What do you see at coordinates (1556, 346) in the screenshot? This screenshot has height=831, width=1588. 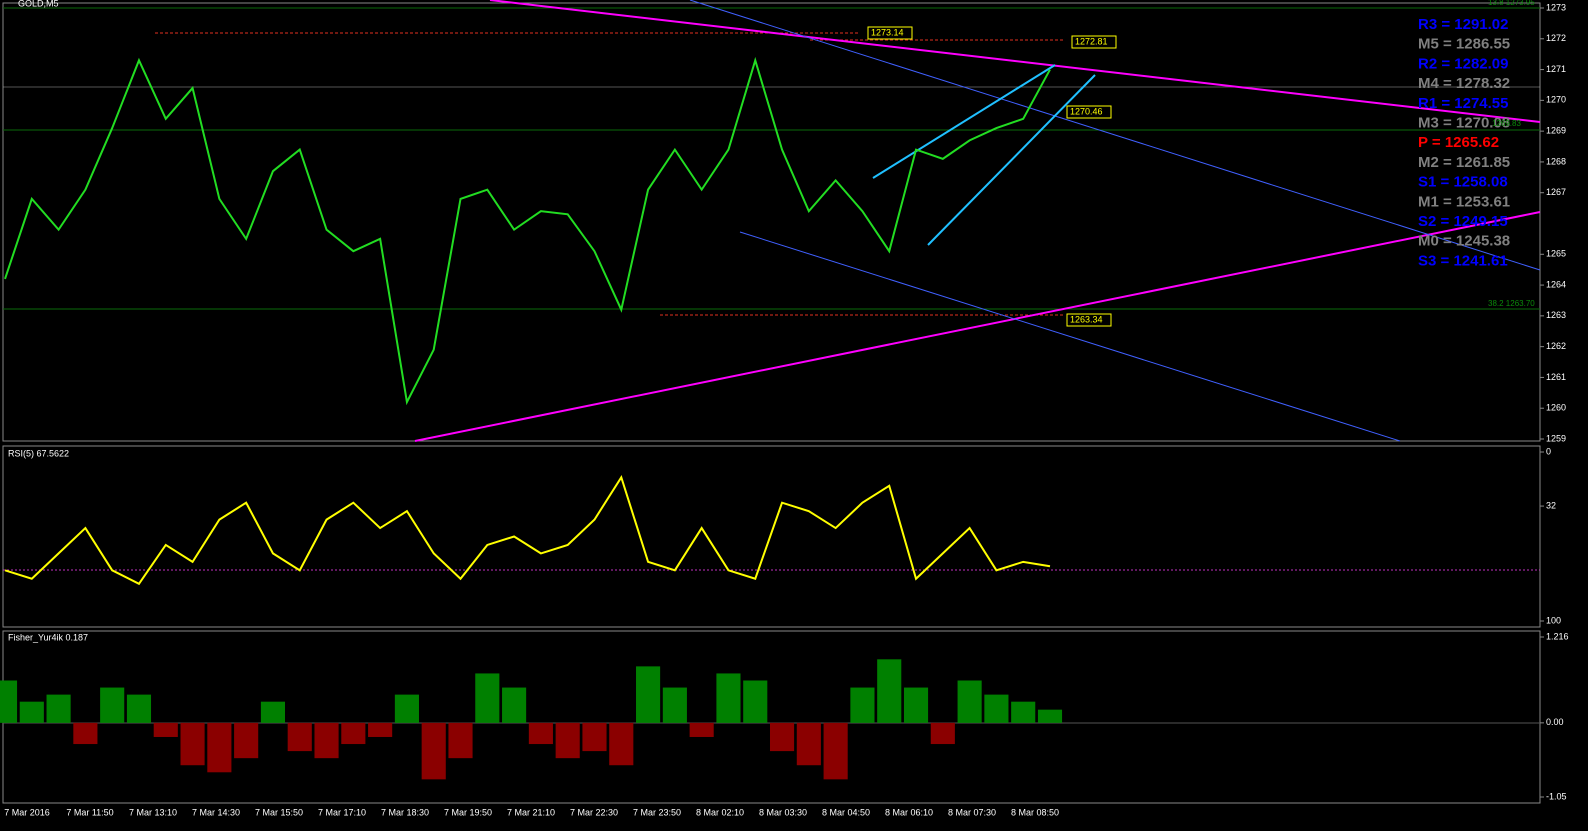 I see `y-tick-label: 1262` at bounding box center [1556, 346].